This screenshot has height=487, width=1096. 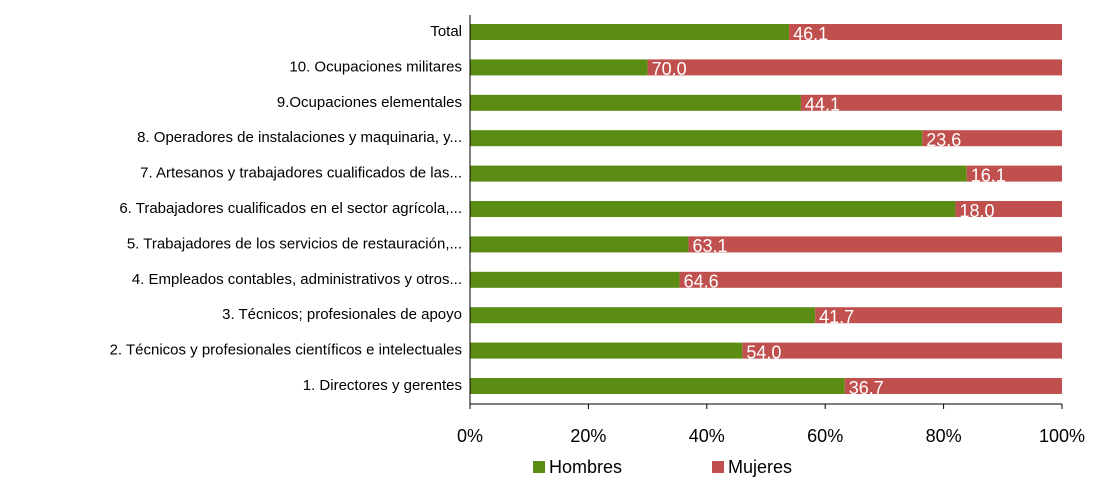 What do you see at coordinates (836, 317) in the screenshot?
I see `data-label: 41.7` at bounding box center [836, 317].